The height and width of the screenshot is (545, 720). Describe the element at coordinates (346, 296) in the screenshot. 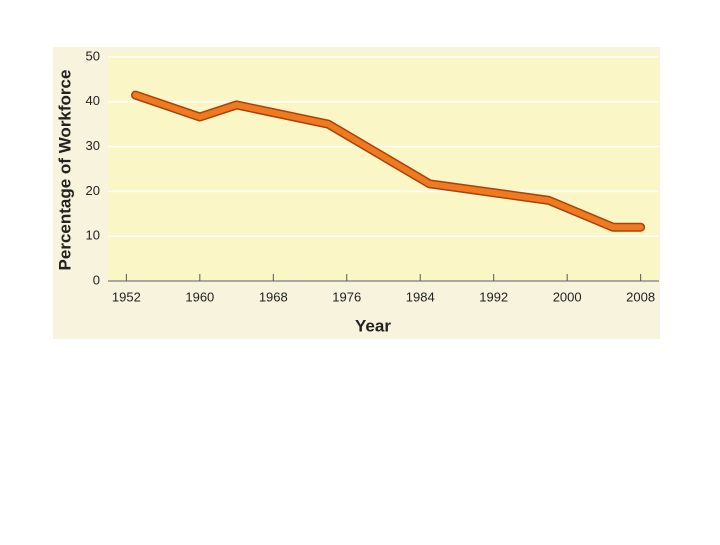

I see `x-tick-label: 1976` at that location.